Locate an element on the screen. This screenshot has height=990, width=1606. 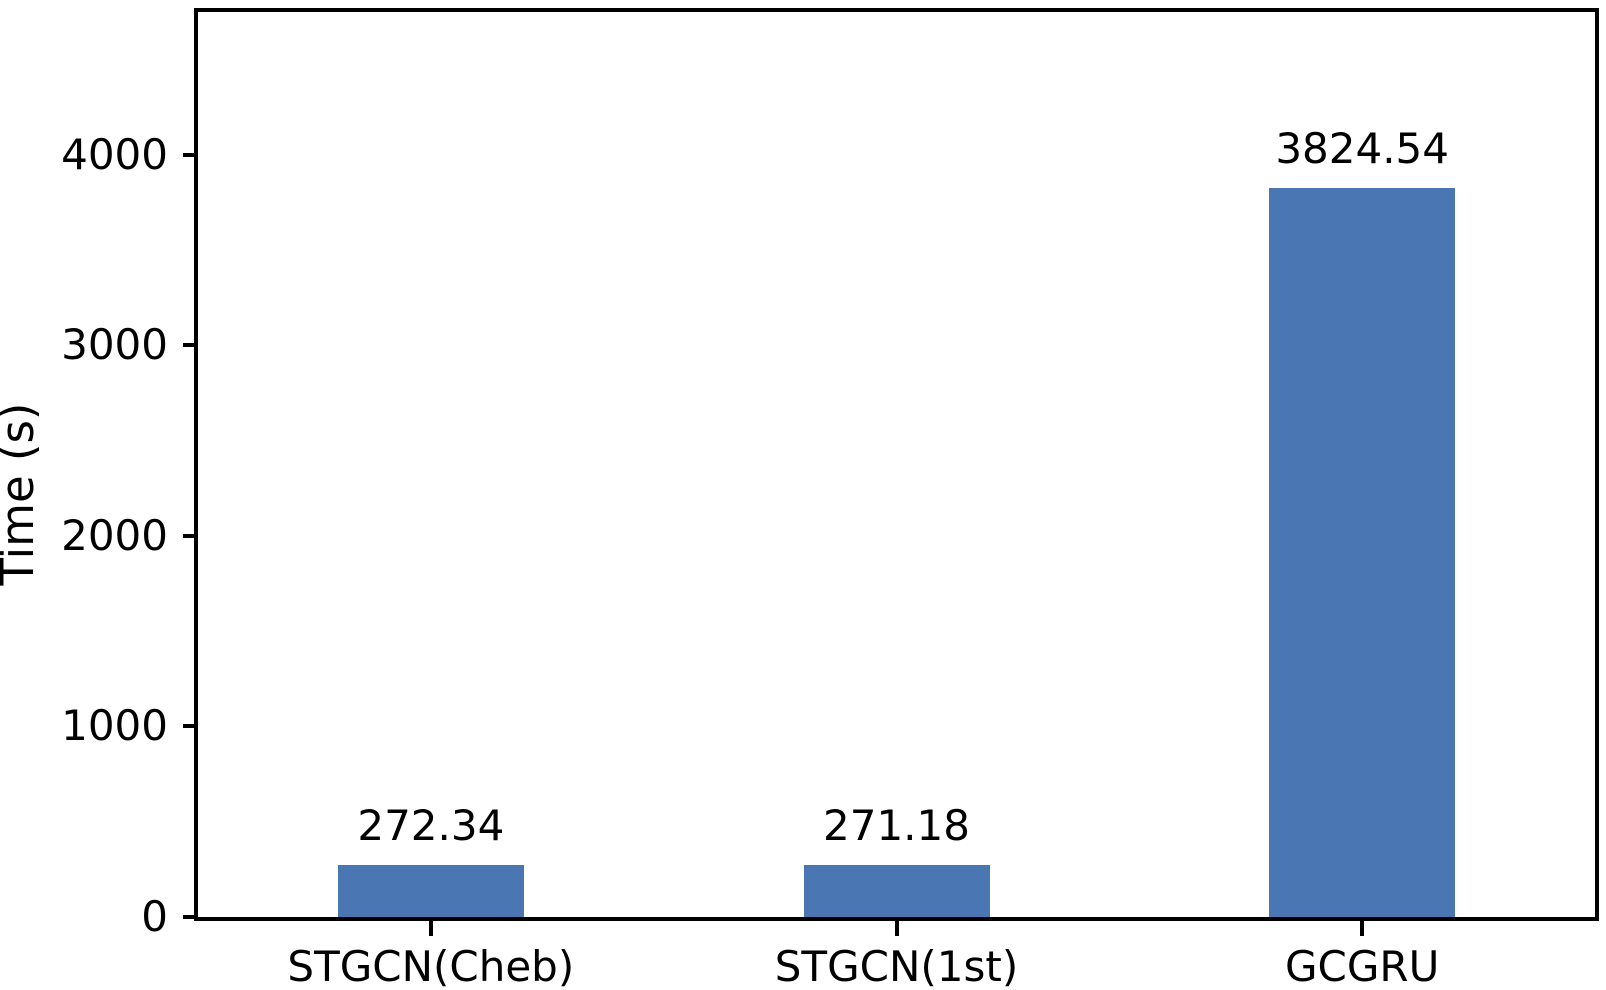
y-tick-label: 0 is located at coordinates (154, 916).